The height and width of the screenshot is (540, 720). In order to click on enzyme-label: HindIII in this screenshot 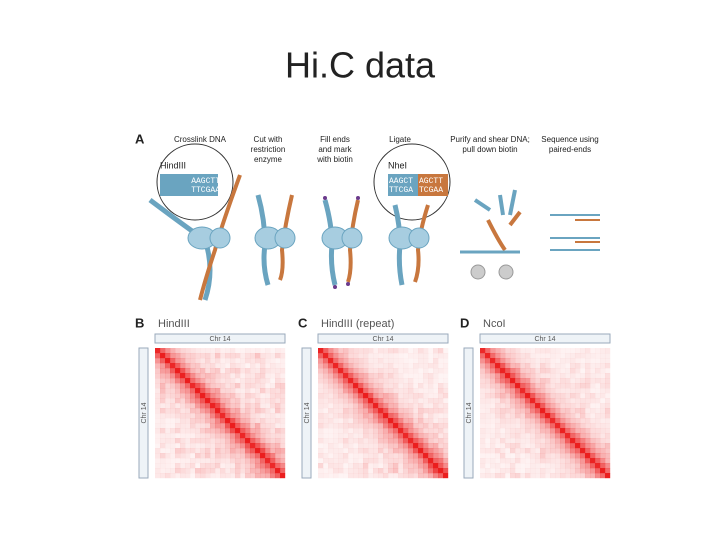, I will do `click(173, 165)`.